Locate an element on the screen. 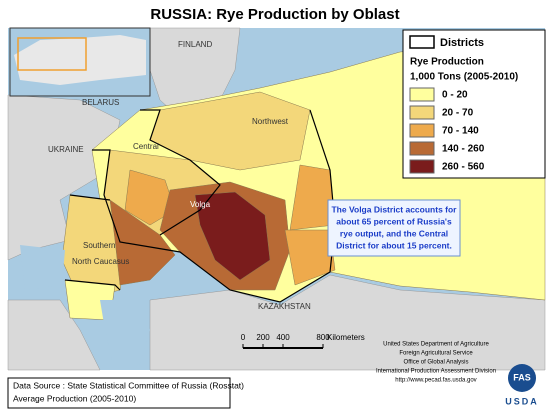  scale-label: 400 is located at coordinates (283, 337).